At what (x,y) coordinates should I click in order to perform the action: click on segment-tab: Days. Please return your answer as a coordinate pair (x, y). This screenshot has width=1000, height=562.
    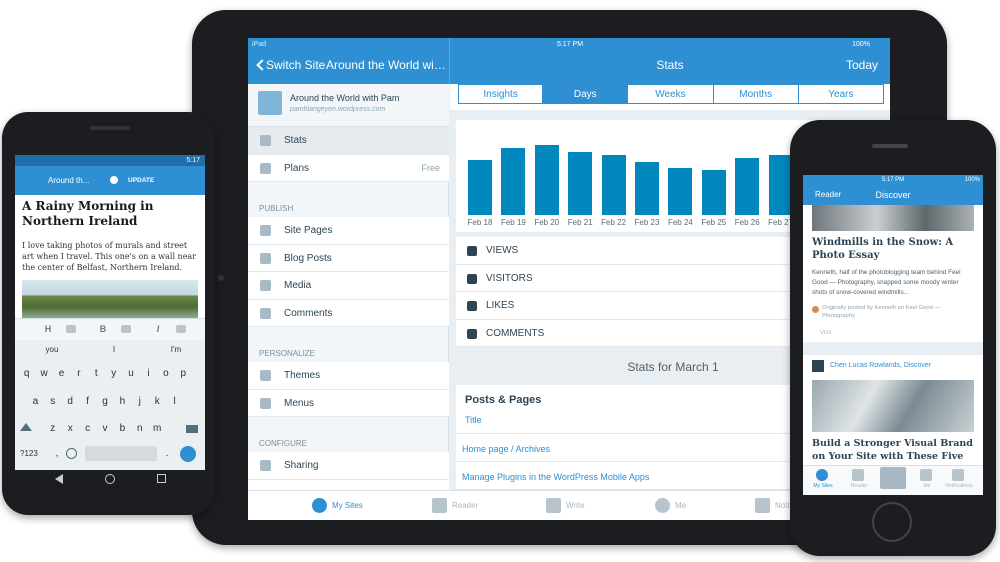
    Looking at the image, I should click on (586, 94).